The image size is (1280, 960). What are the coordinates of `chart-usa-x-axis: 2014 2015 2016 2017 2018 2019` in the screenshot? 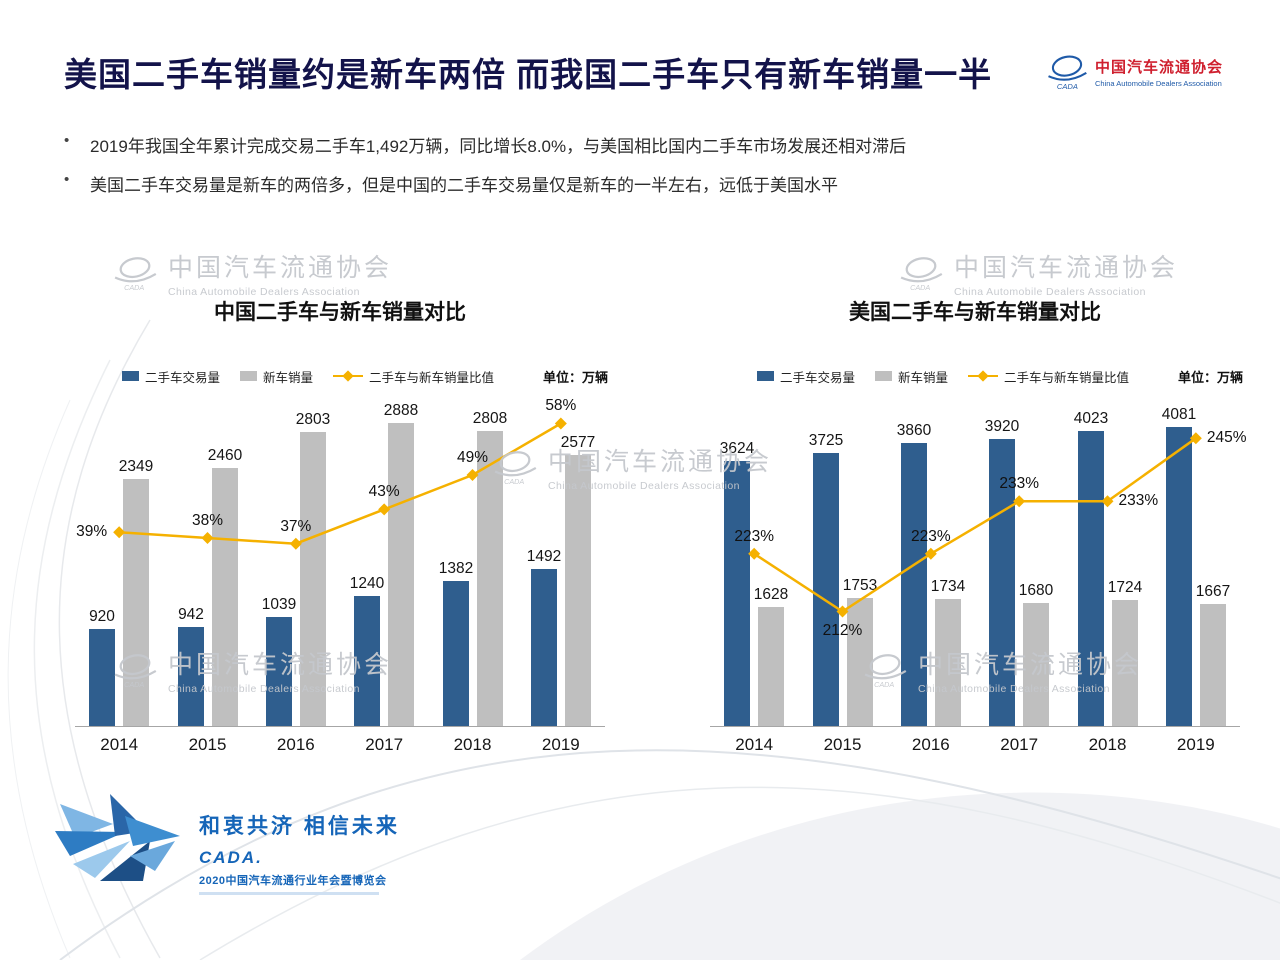 It's located at (975, 750).